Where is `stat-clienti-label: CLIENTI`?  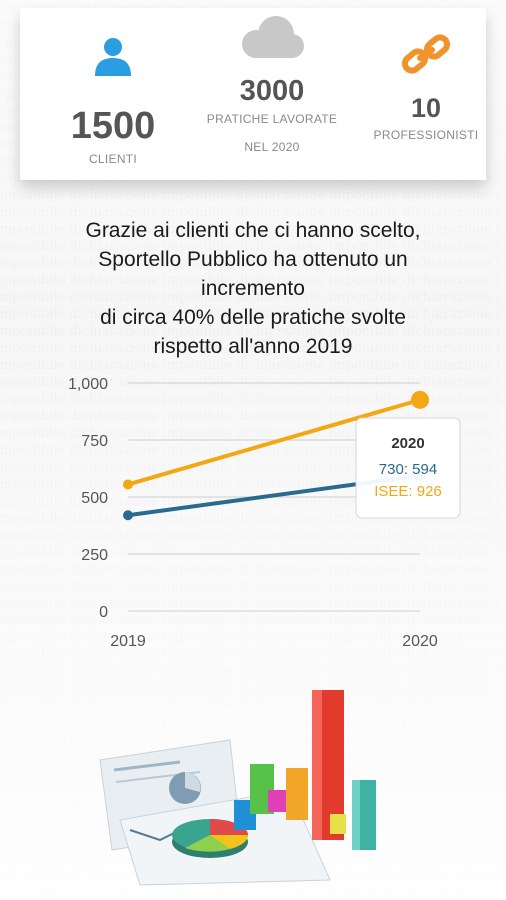
stat-clienti-label: CLIENTI is located at coordinates (113, 159).